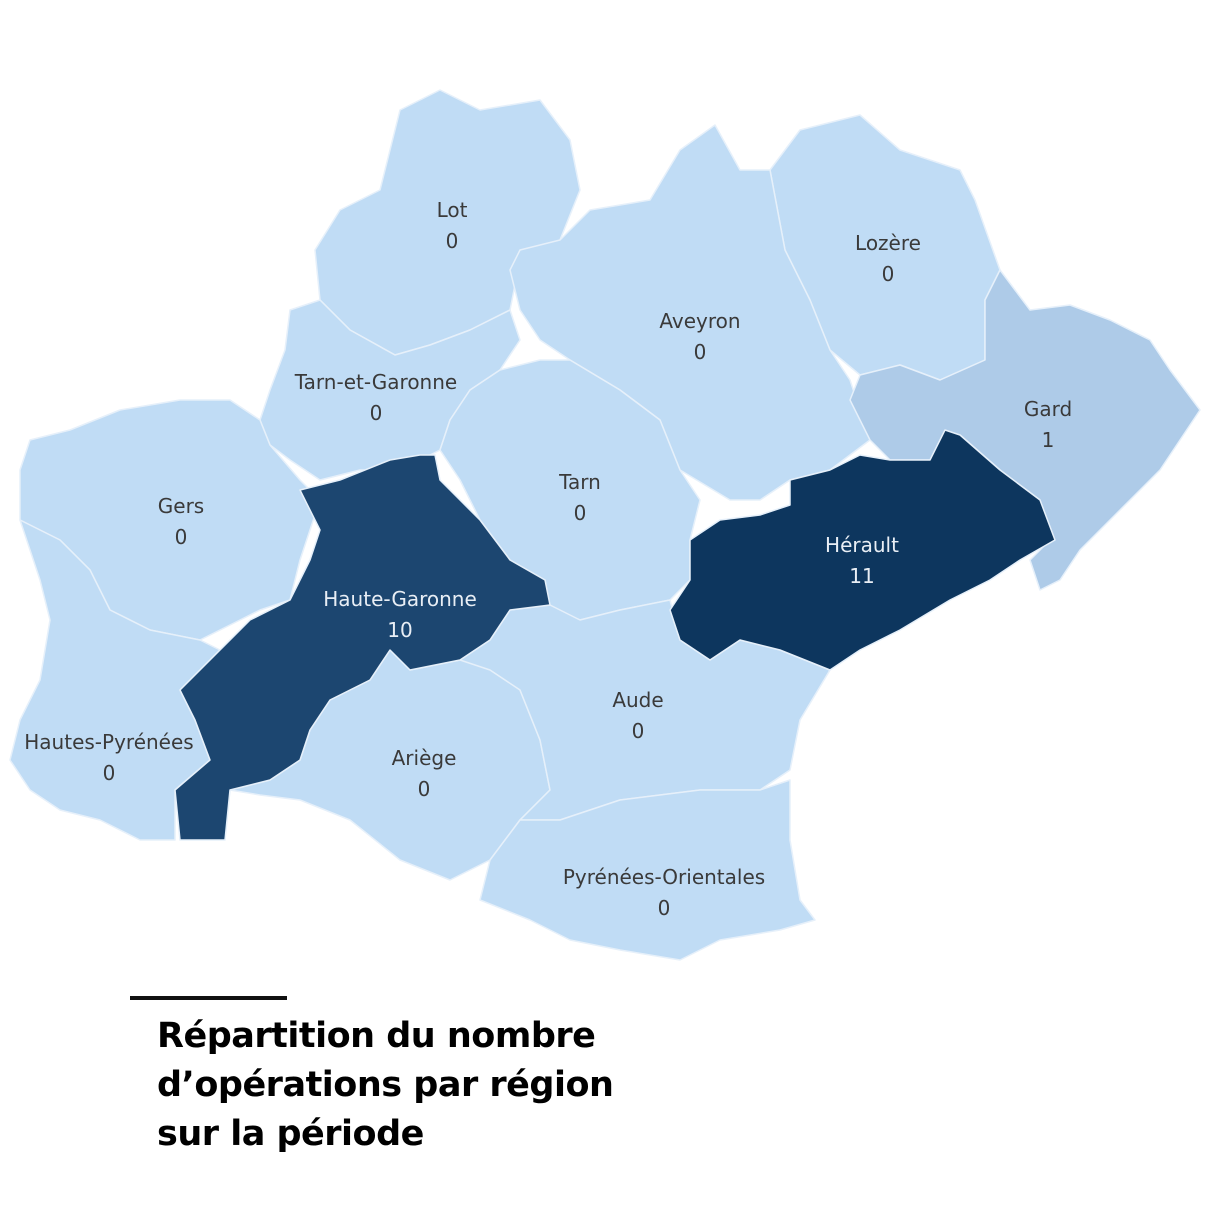 The image size is (1213, 1210). I want to click on department-name-label: Lozère, so click(888, 243).